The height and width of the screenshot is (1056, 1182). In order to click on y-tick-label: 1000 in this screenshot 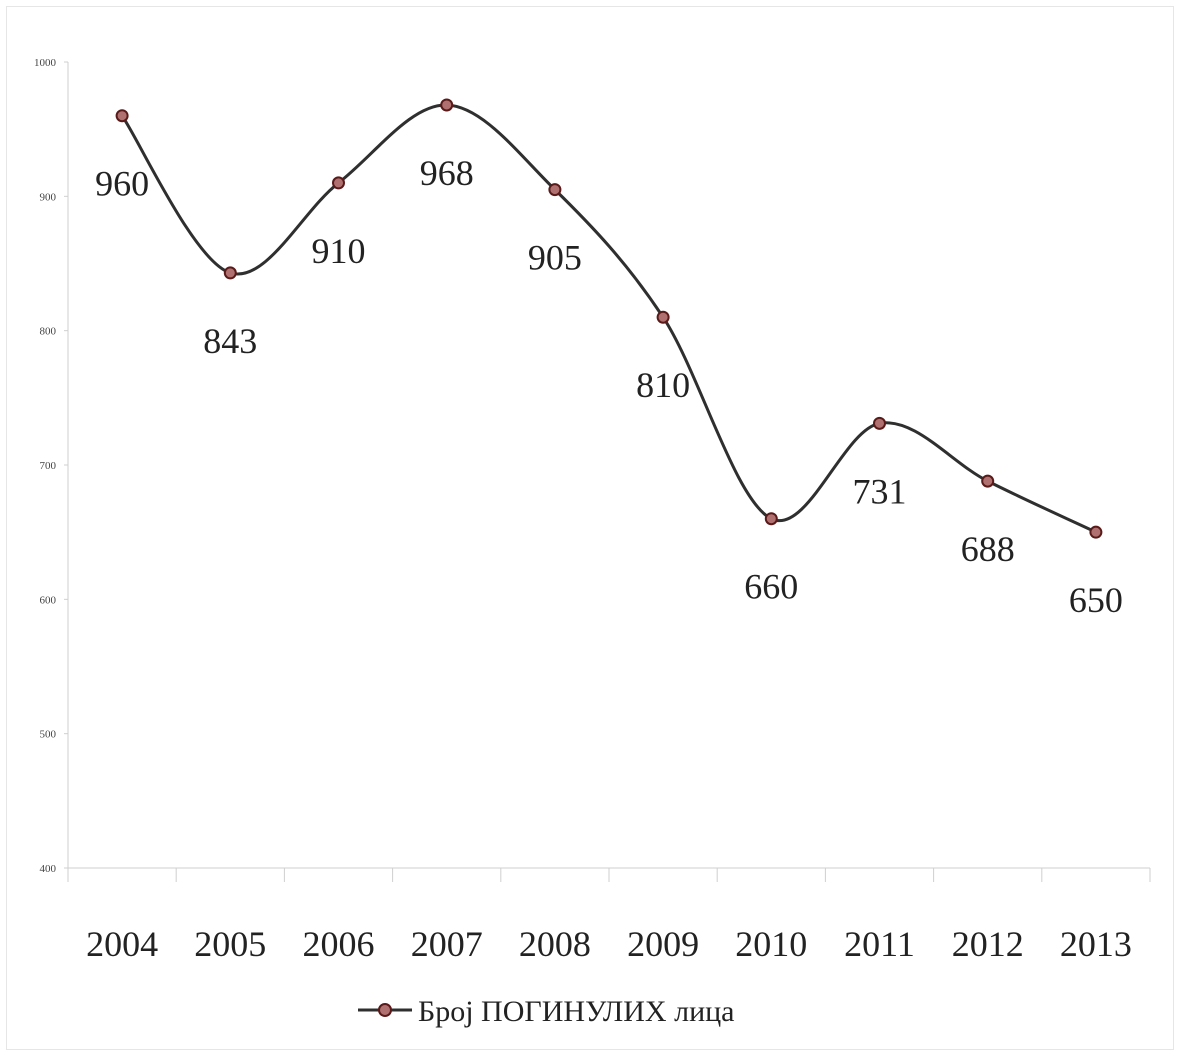, I will do `click(45, 63)`.